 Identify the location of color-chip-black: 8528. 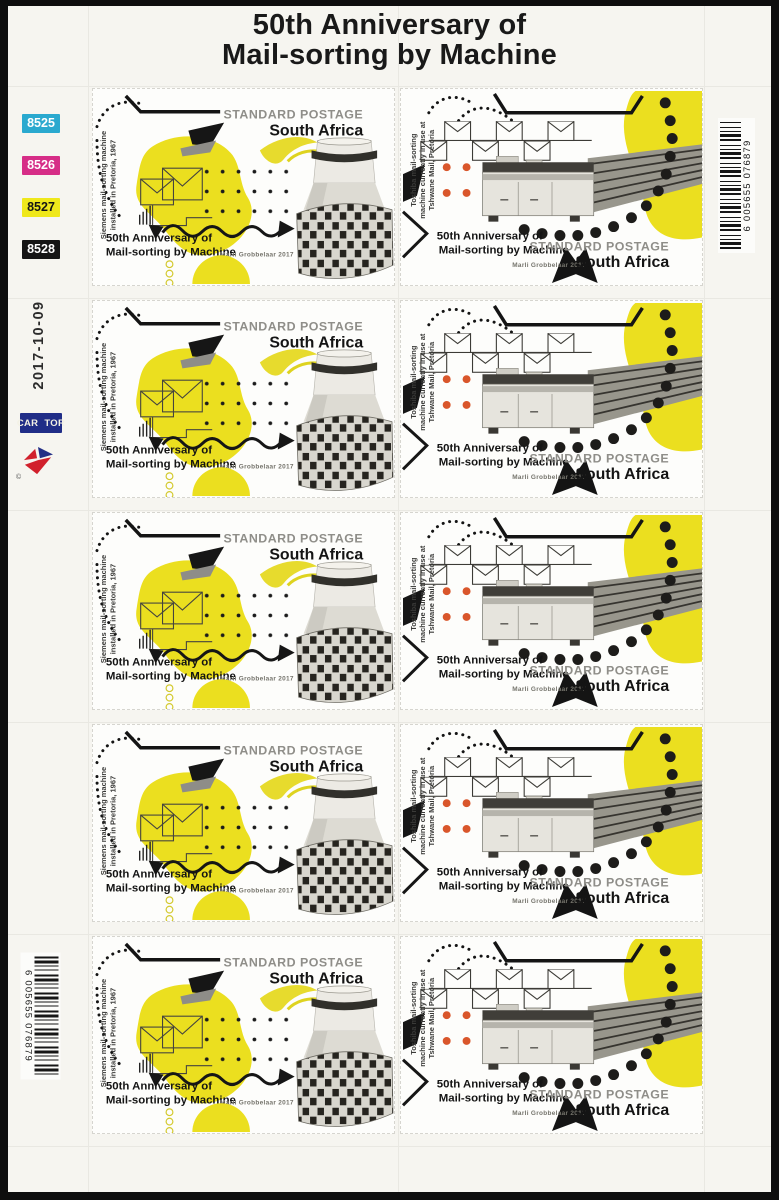
(41, 249).